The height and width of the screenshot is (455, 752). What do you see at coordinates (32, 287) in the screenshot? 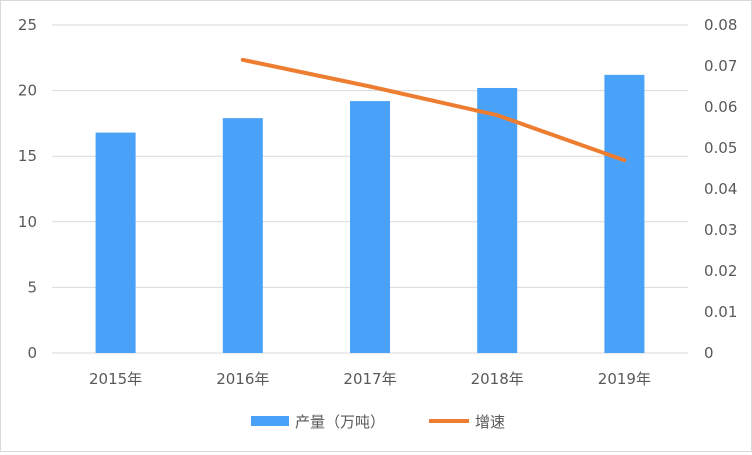
I see `left-tick-label: 5` at bounding box center [32, 287].